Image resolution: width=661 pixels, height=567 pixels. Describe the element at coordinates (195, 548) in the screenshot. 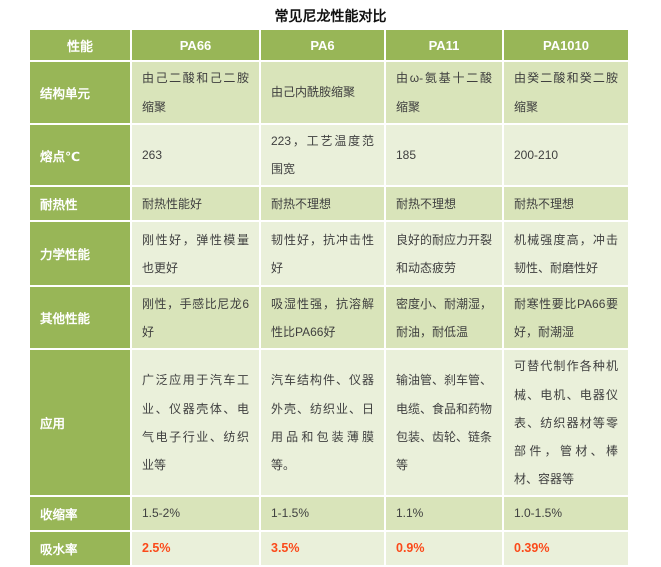

I see `table-cell: 2.5%` at that location.